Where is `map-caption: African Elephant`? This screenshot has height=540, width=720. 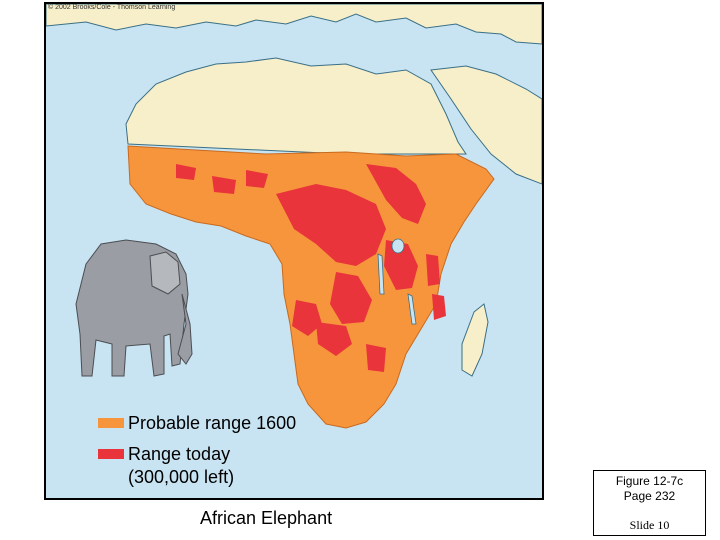
map-caption: African Elephant is located at coordinates (266, 518).